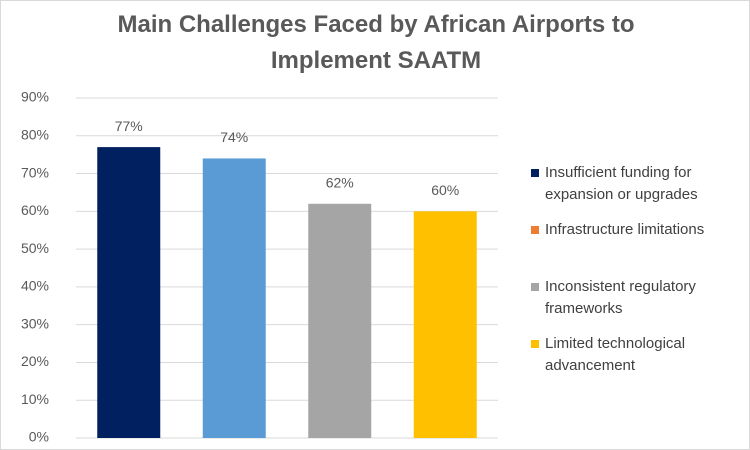 The height and width of the screenshot is (450, 750). Describe the element at coordinates (234, 137) in the screenshot. I see `data-label: 74%` at that location.